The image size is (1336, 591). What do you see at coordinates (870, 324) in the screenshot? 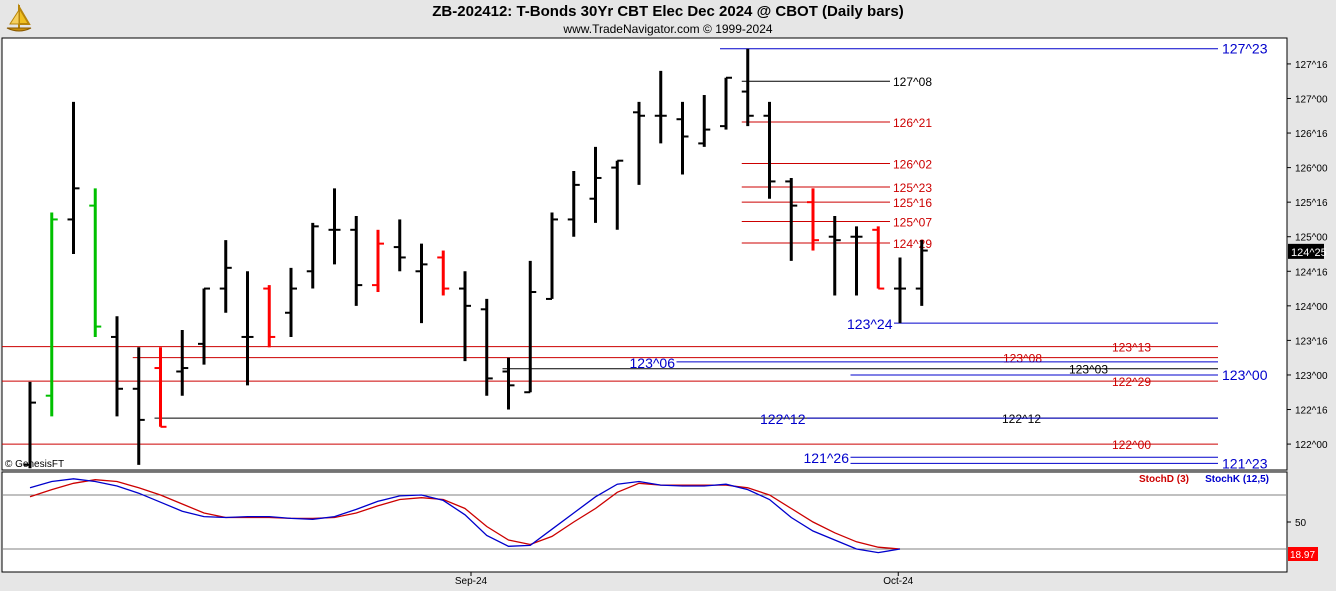
I see `price-level-label: 123^24` at bounding box center [870, 324].